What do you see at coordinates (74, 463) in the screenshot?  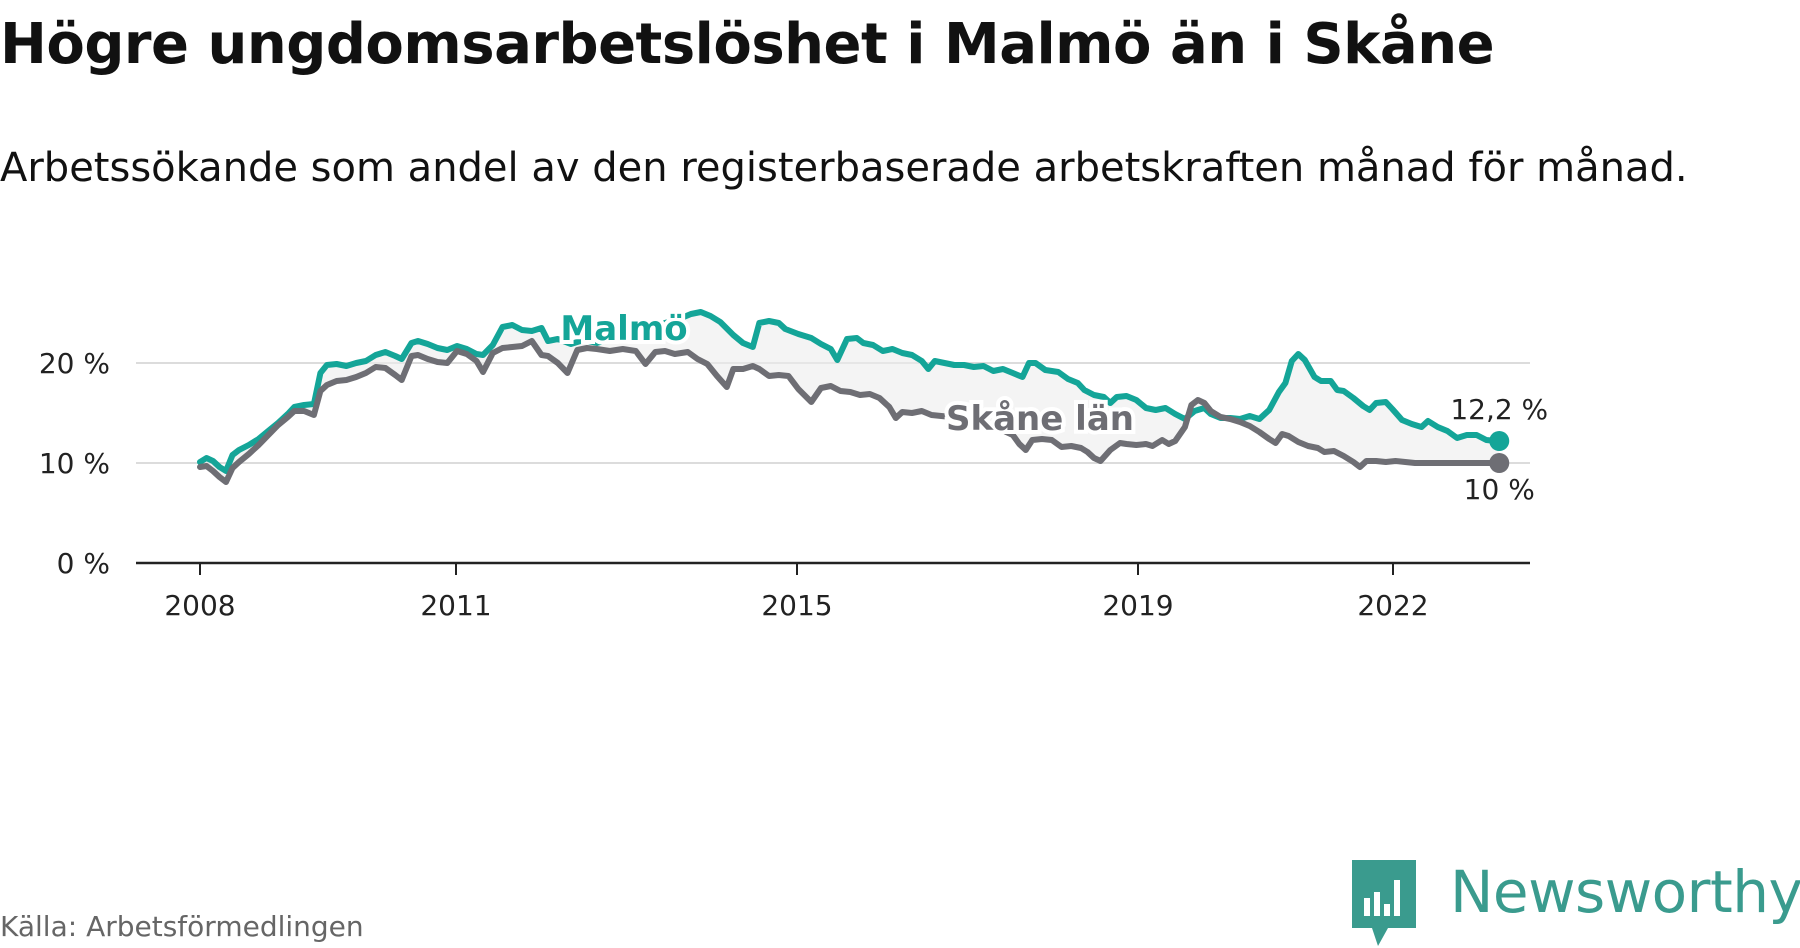 I see `y-tick-label: 10 %` at bounding box center [74, 463].